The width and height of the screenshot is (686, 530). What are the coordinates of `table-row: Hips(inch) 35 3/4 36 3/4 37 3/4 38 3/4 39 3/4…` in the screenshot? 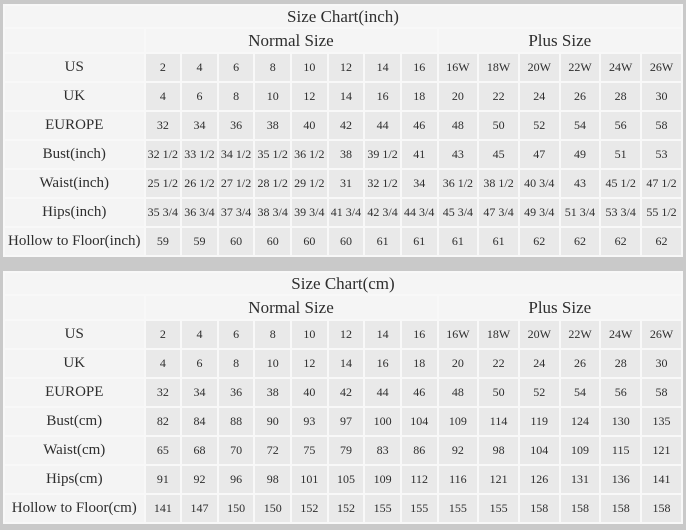 It's located at (343, 212).